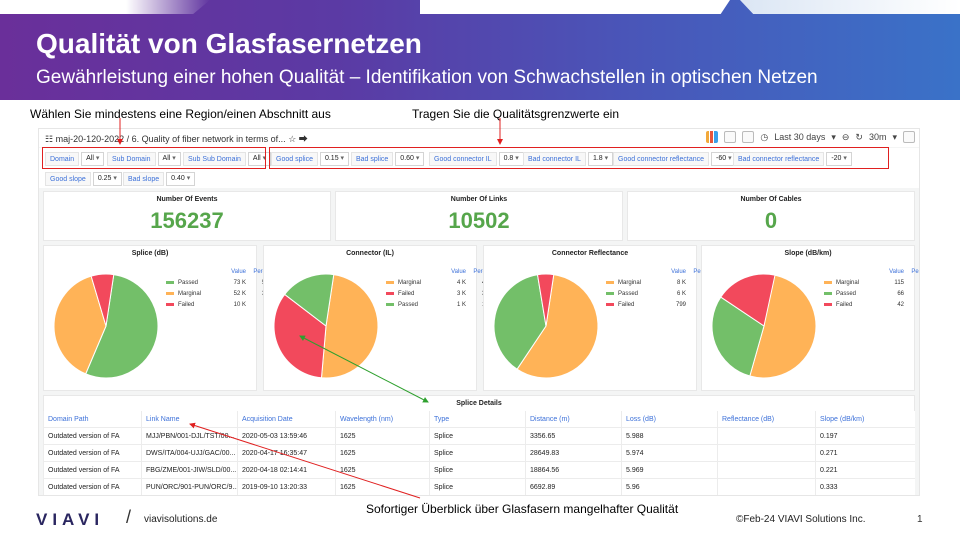  I want to click on pie-chart, so click(546, 326).